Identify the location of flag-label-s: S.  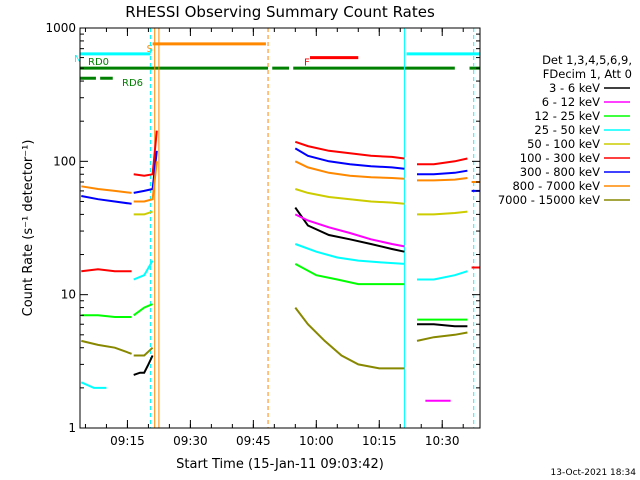
(150, 49).